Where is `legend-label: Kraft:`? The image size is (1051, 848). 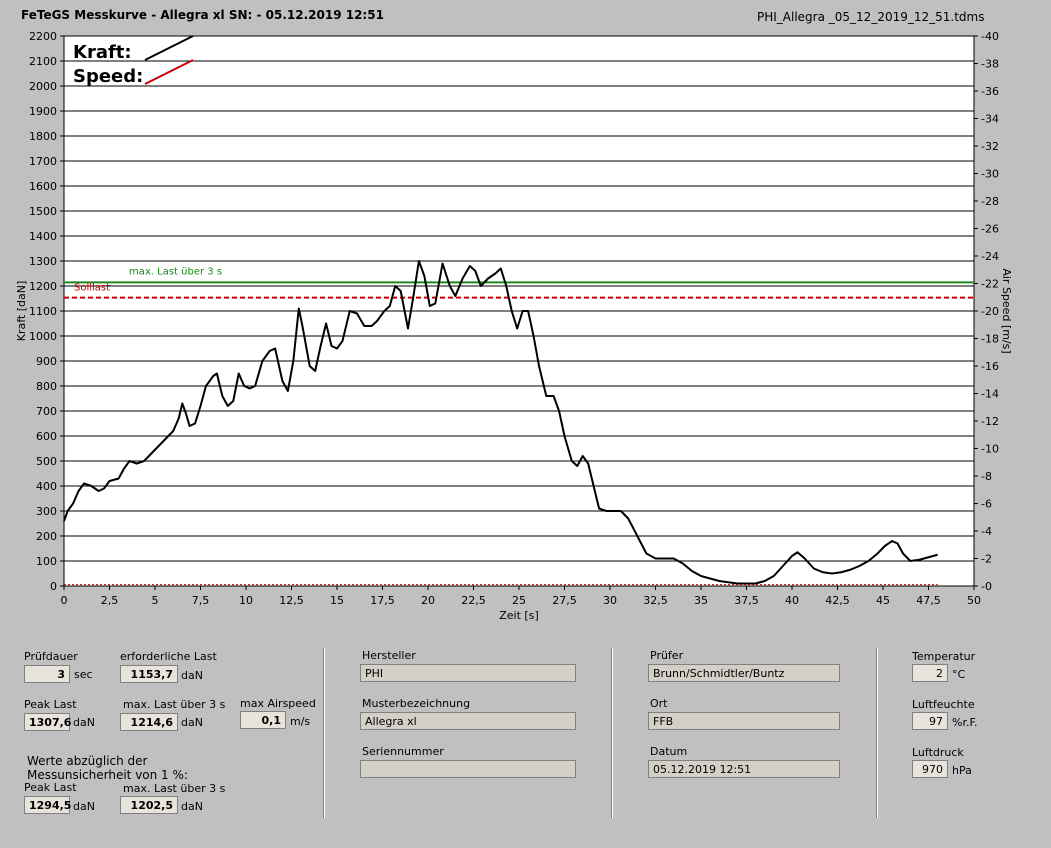
legend-label: Kraft: is located at coordinates (102, 52).